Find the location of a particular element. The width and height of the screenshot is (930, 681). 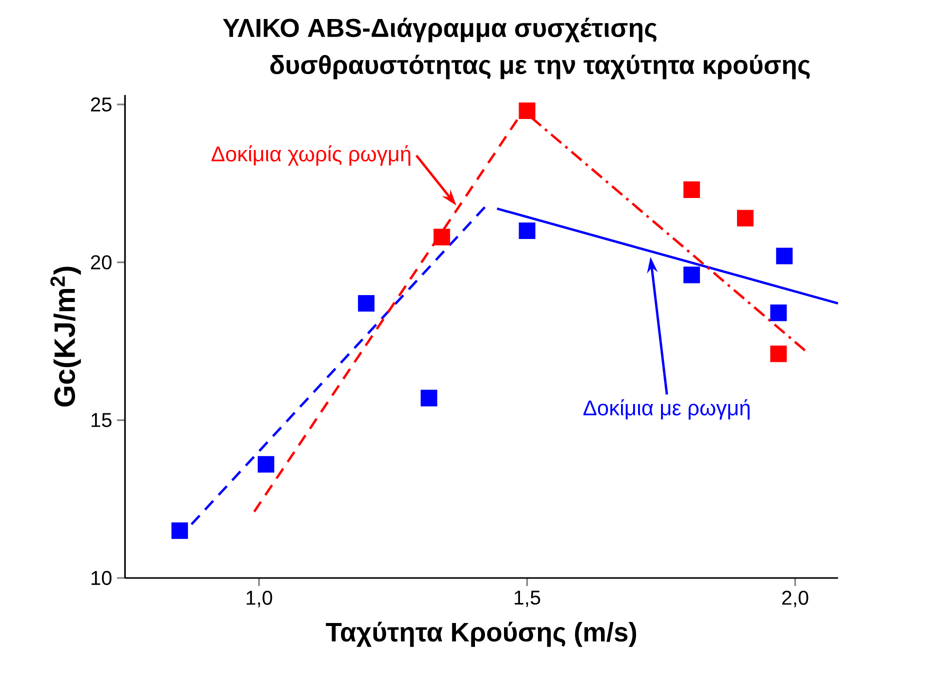

chart-subtitle: δυσθραυστότητας με την ταχύτητα κρούσης is located at coordinates (540, 67).